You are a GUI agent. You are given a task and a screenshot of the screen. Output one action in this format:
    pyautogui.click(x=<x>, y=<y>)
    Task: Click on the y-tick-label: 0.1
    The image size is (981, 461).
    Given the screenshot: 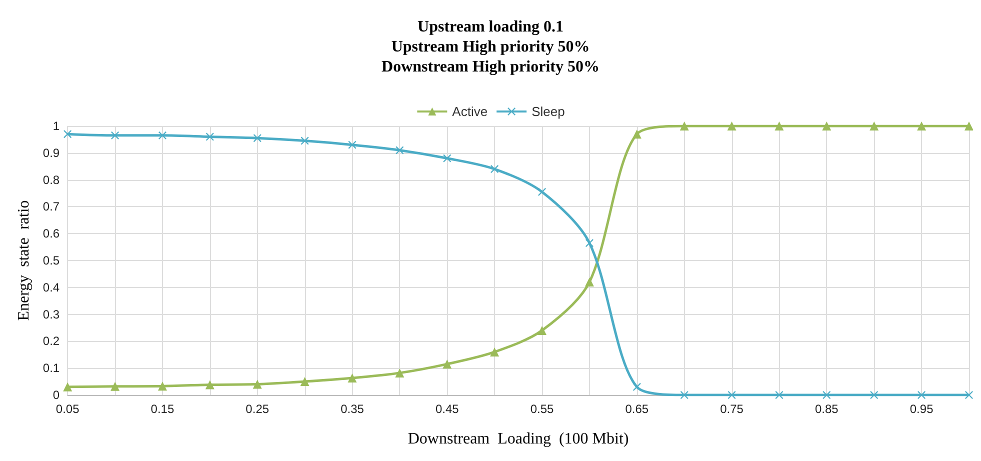 What is the action you would take?
    pyautogui.click(x=51, y=368)
    